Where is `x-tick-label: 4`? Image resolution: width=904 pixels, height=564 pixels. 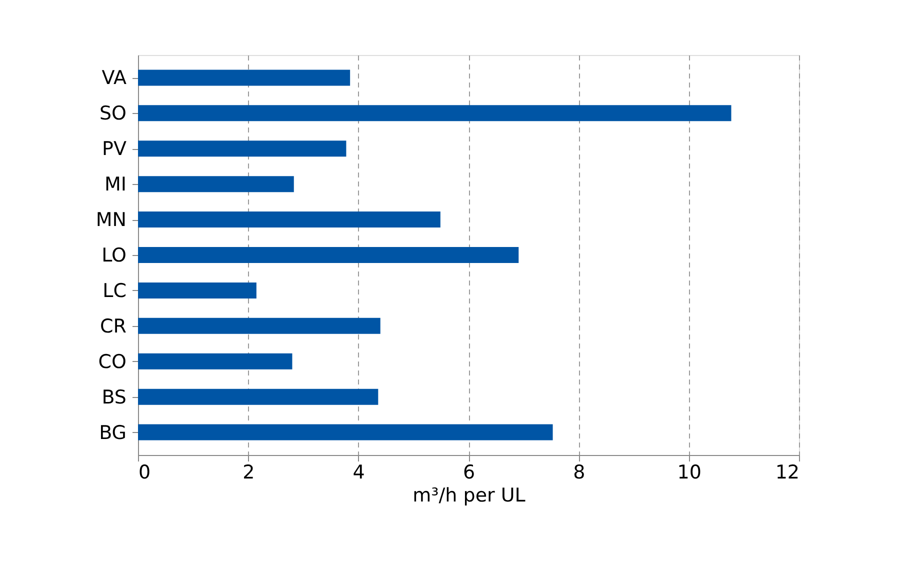 x-tick-label: 4 is located at coordinates (358, 473).